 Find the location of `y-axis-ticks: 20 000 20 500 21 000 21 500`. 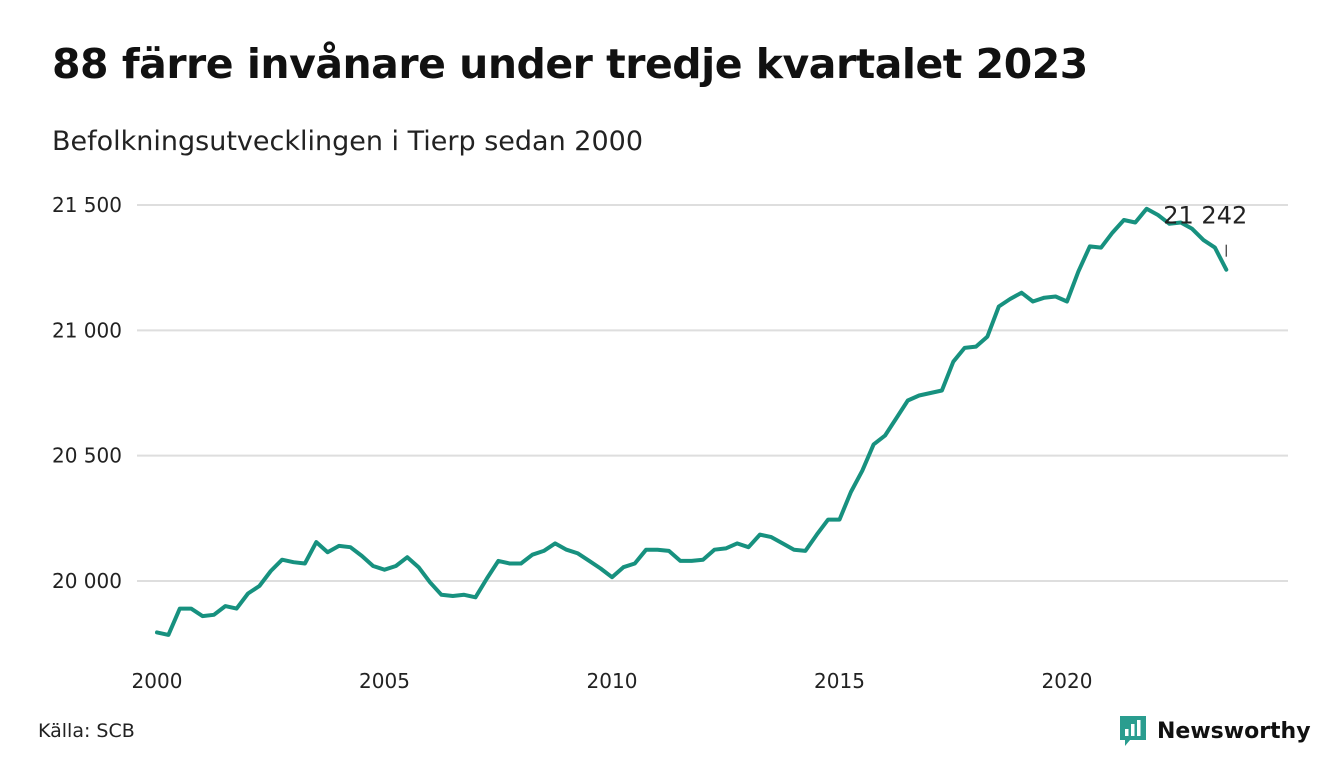

y-axis-ticks: 20 000 20 500 21 000 21 500 is located at coordinates (87, 393).